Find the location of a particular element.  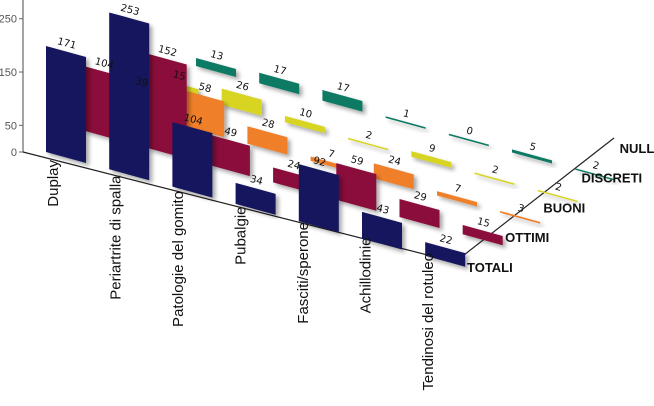

data-label: 10 is located at coordinates (305, 114).